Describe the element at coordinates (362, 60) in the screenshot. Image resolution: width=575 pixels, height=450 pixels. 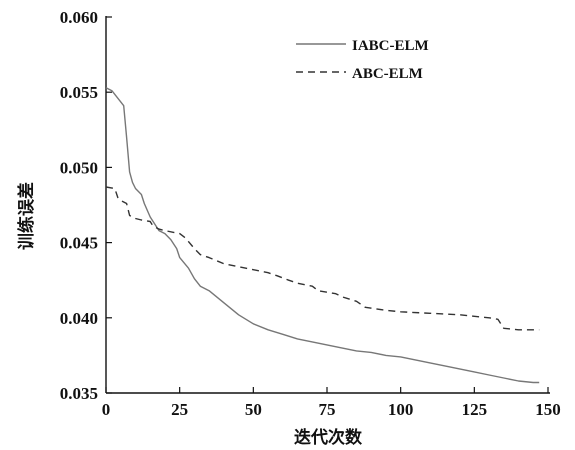
I see `legend: IABC-ELM ABC-ELM` at that location.